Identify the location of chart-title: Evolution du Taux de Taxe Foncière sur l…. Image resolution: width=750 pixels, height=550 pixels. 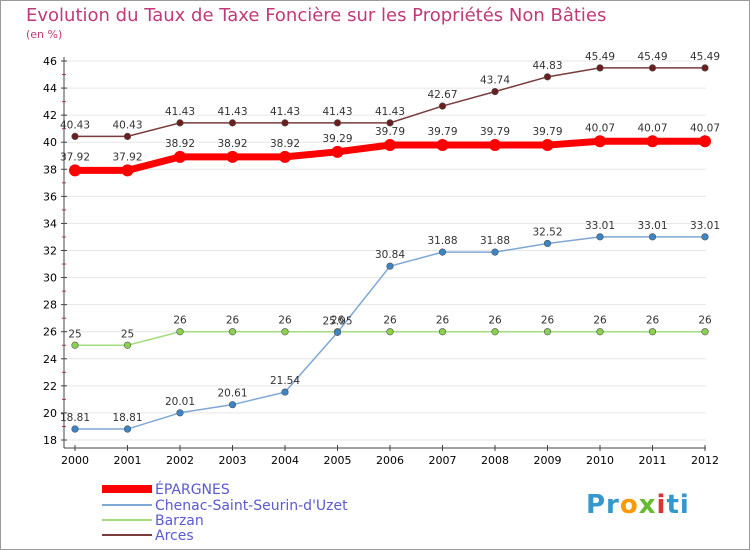
(316, 15).